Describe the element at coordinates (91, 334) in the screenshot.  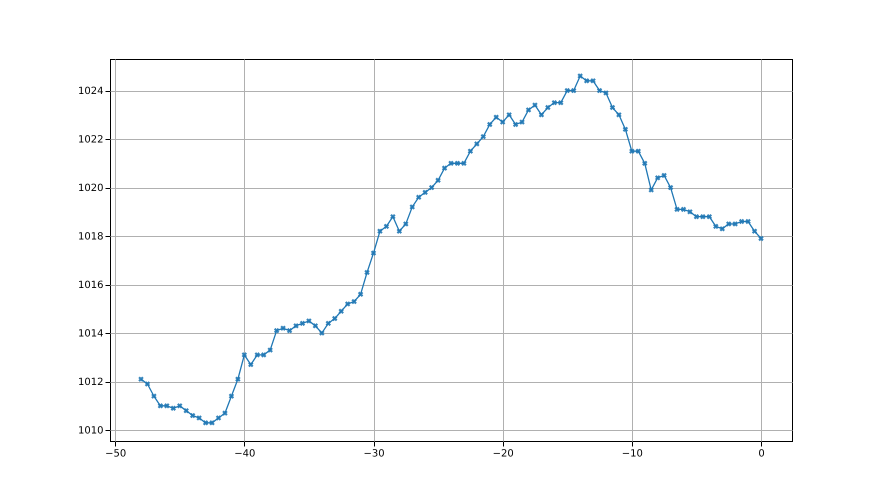
I see `y-tick-label: 1014` at that location.